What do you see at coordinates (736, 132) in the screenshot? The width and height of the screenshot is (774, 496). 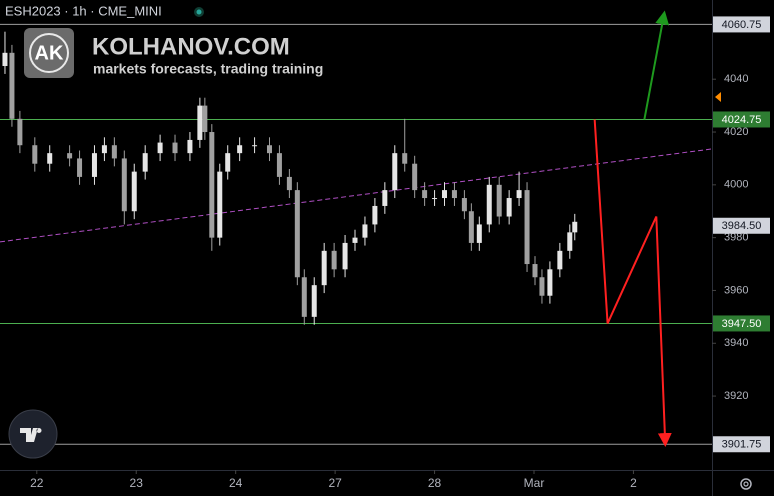 I see `y-tick-label: 4020` at bounding box center [736, 132].